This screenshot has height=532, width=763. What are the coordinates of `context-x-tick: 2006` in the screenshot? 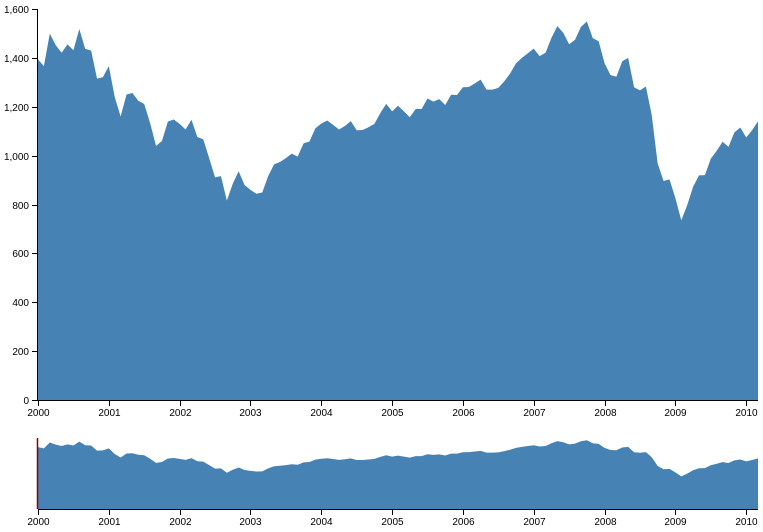 It's located at (463, 518).